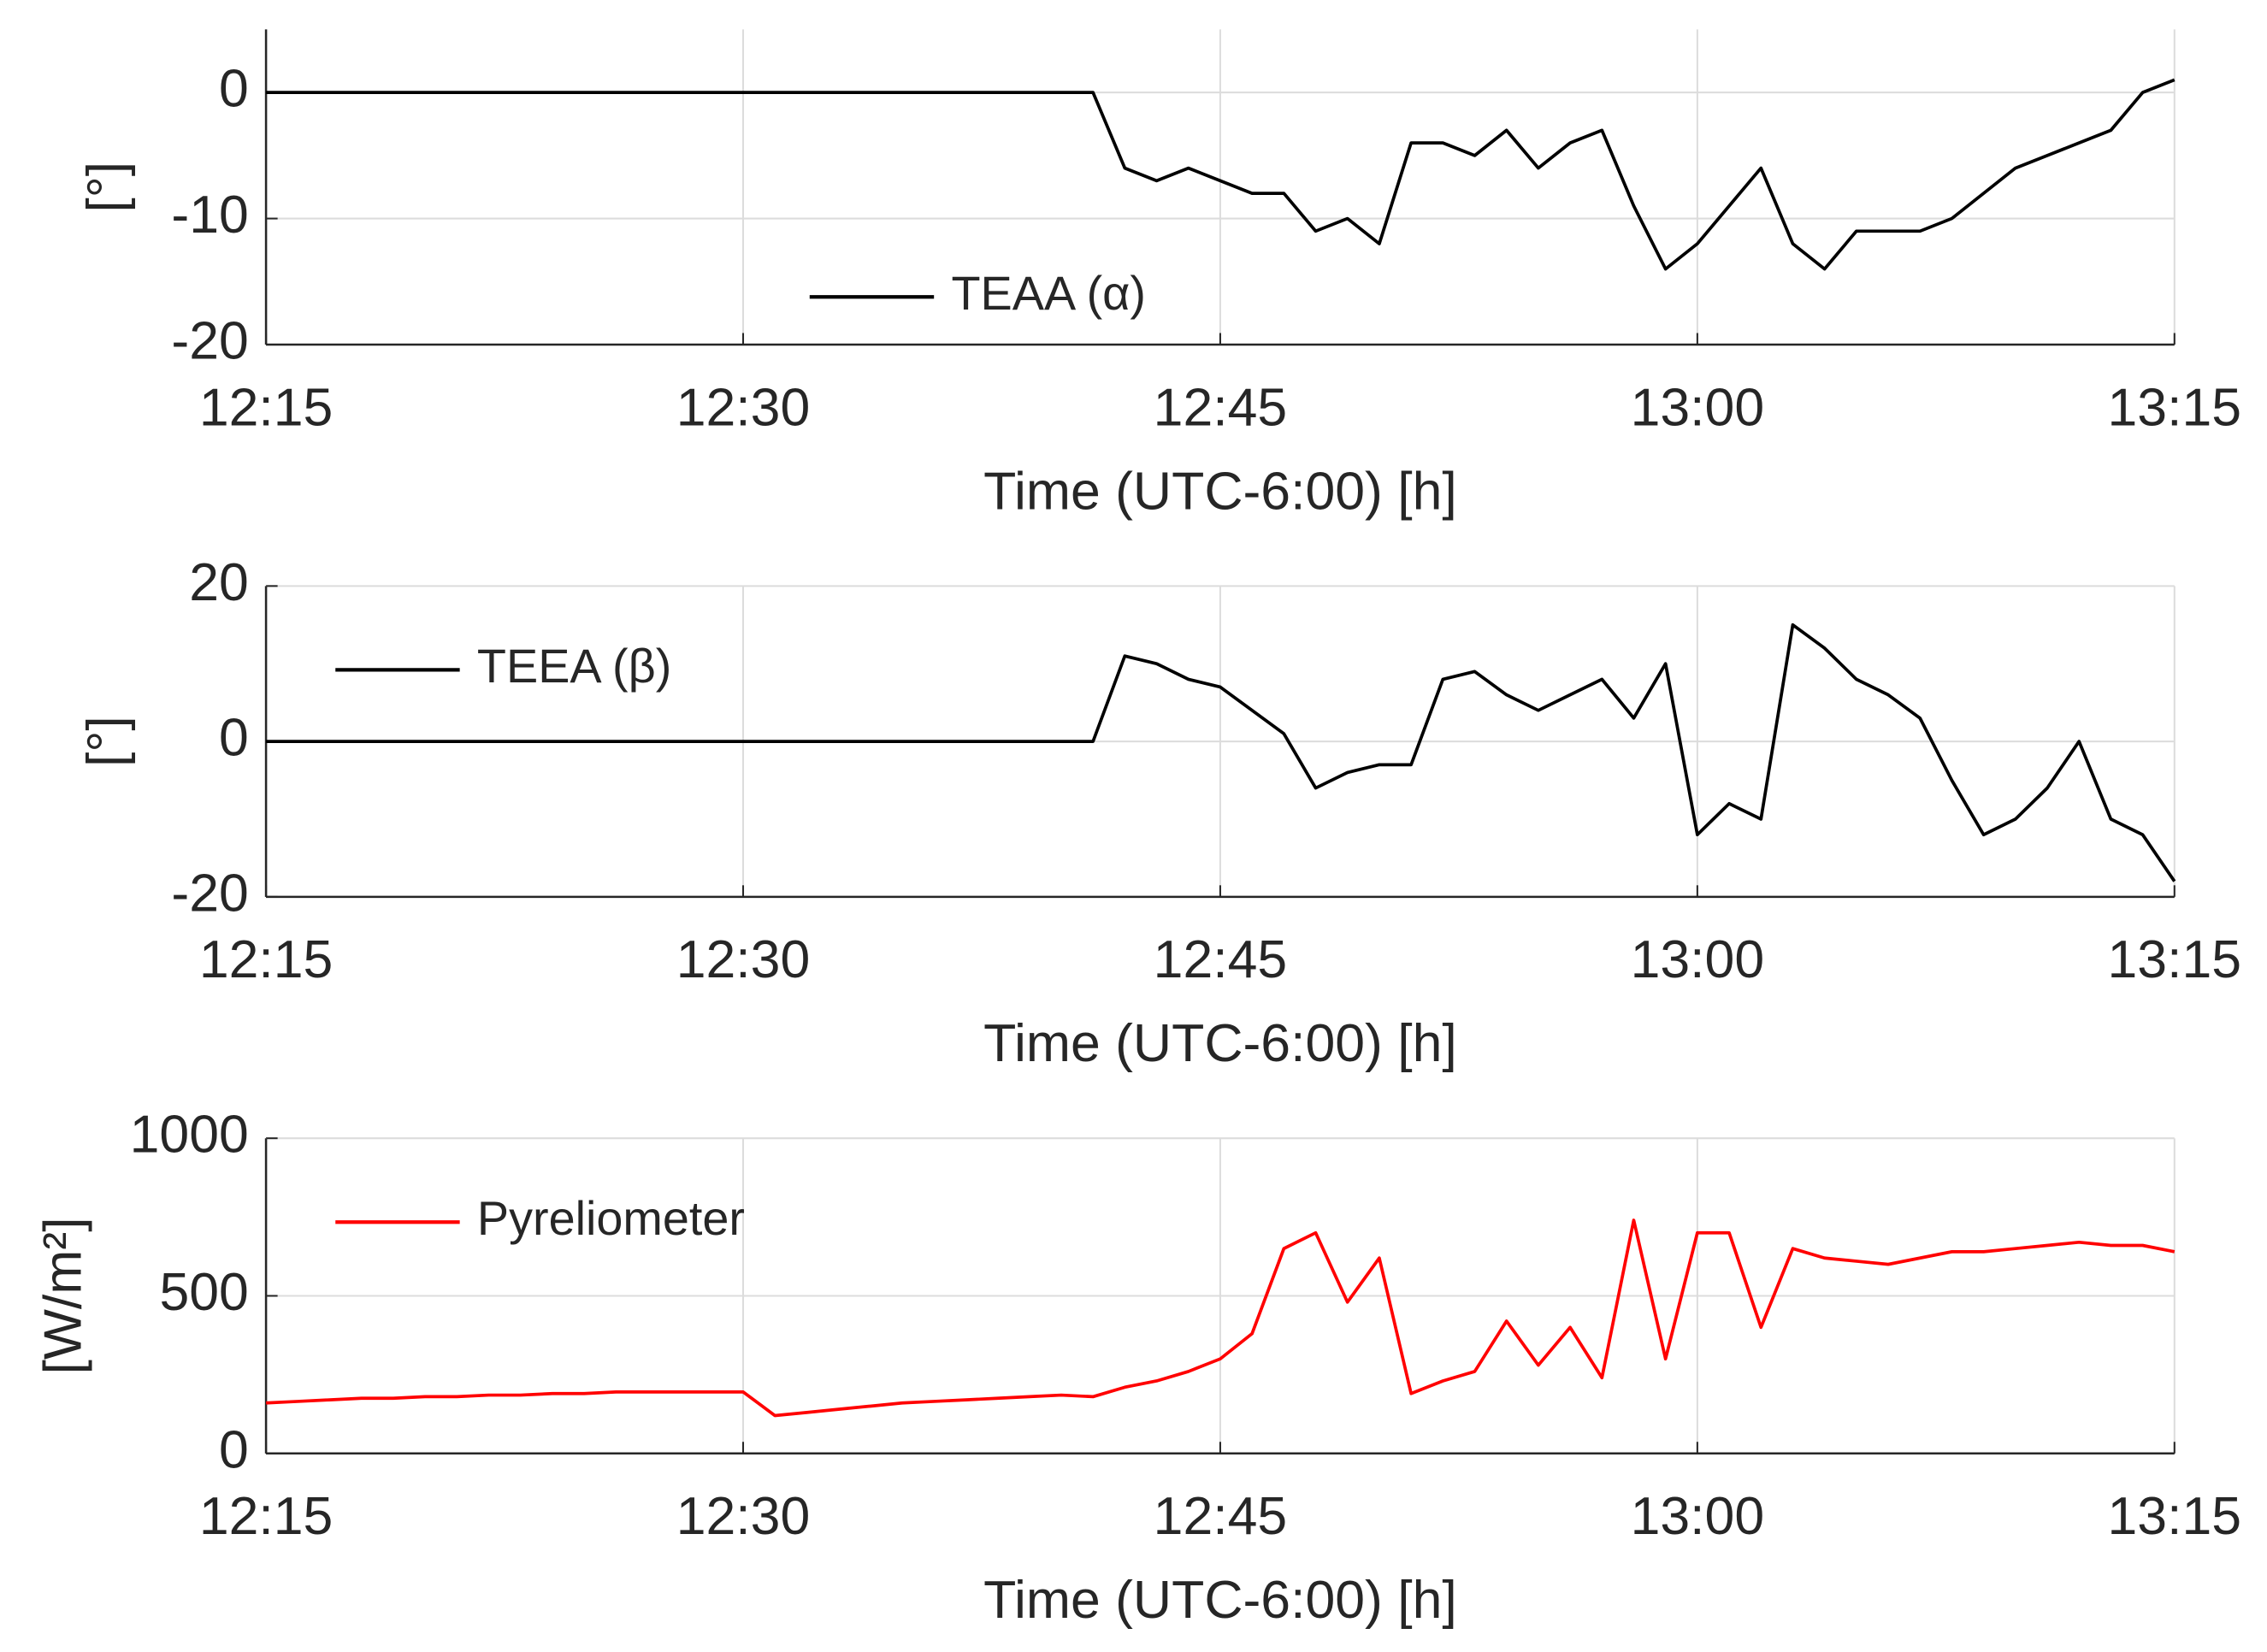 The width and height of the screenshot is (2267, 1652). I want to click on y-axis-label: [W/m²], so click(62, 1295).